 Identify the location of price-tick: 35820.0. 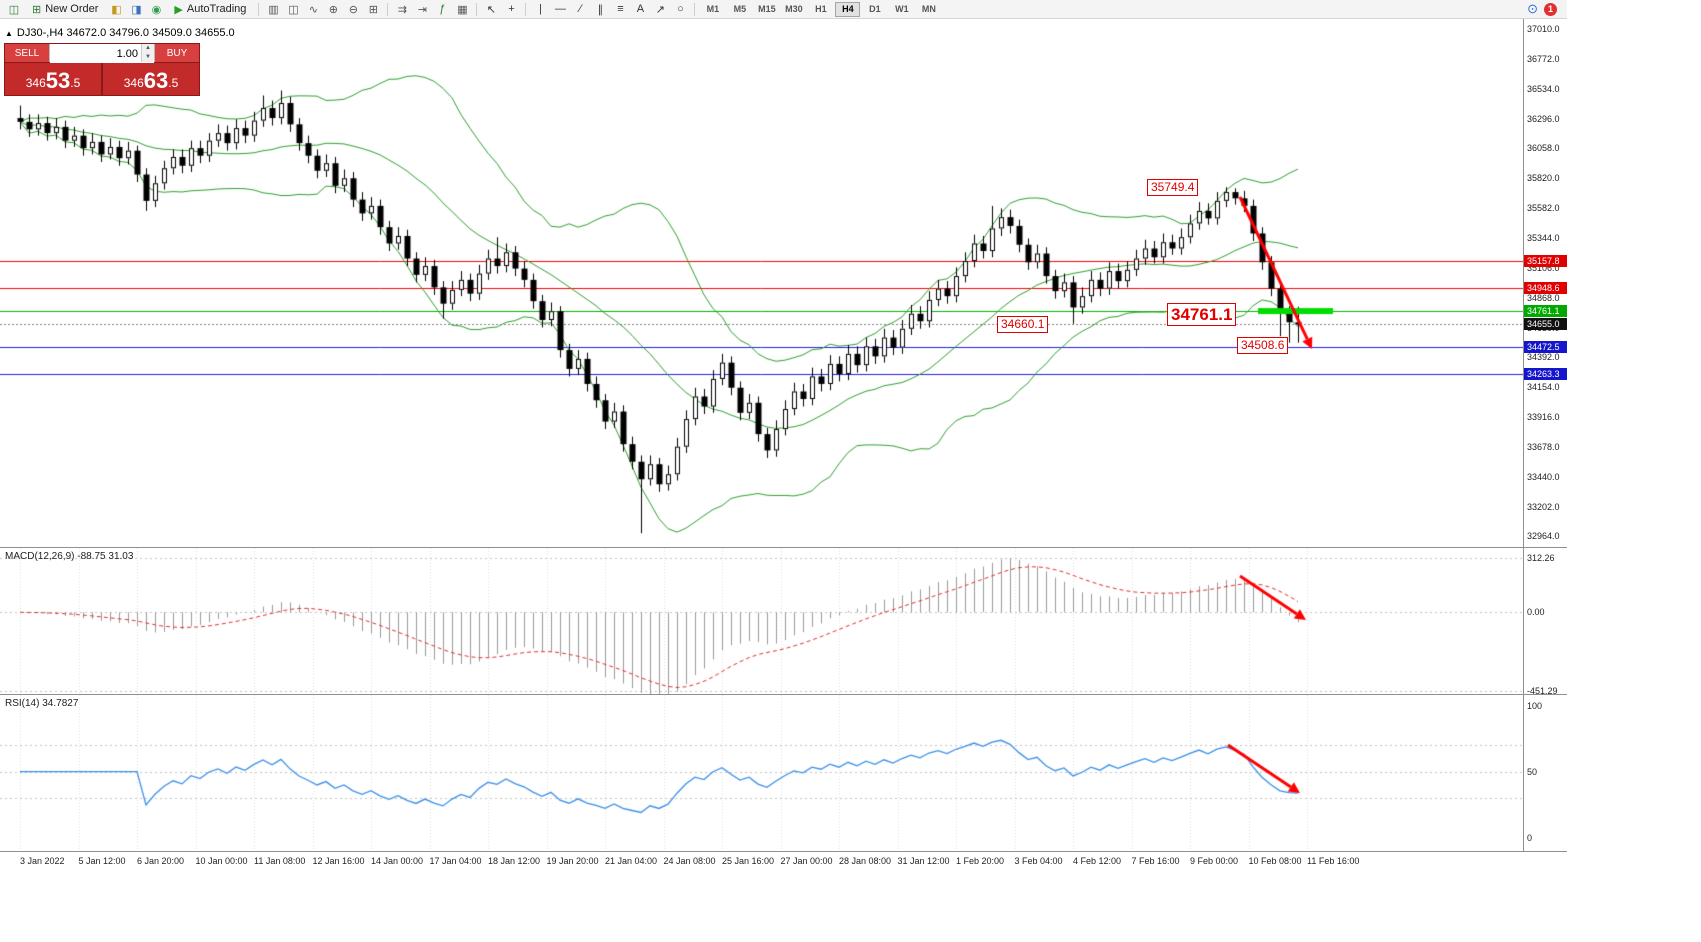
(1543, 178).